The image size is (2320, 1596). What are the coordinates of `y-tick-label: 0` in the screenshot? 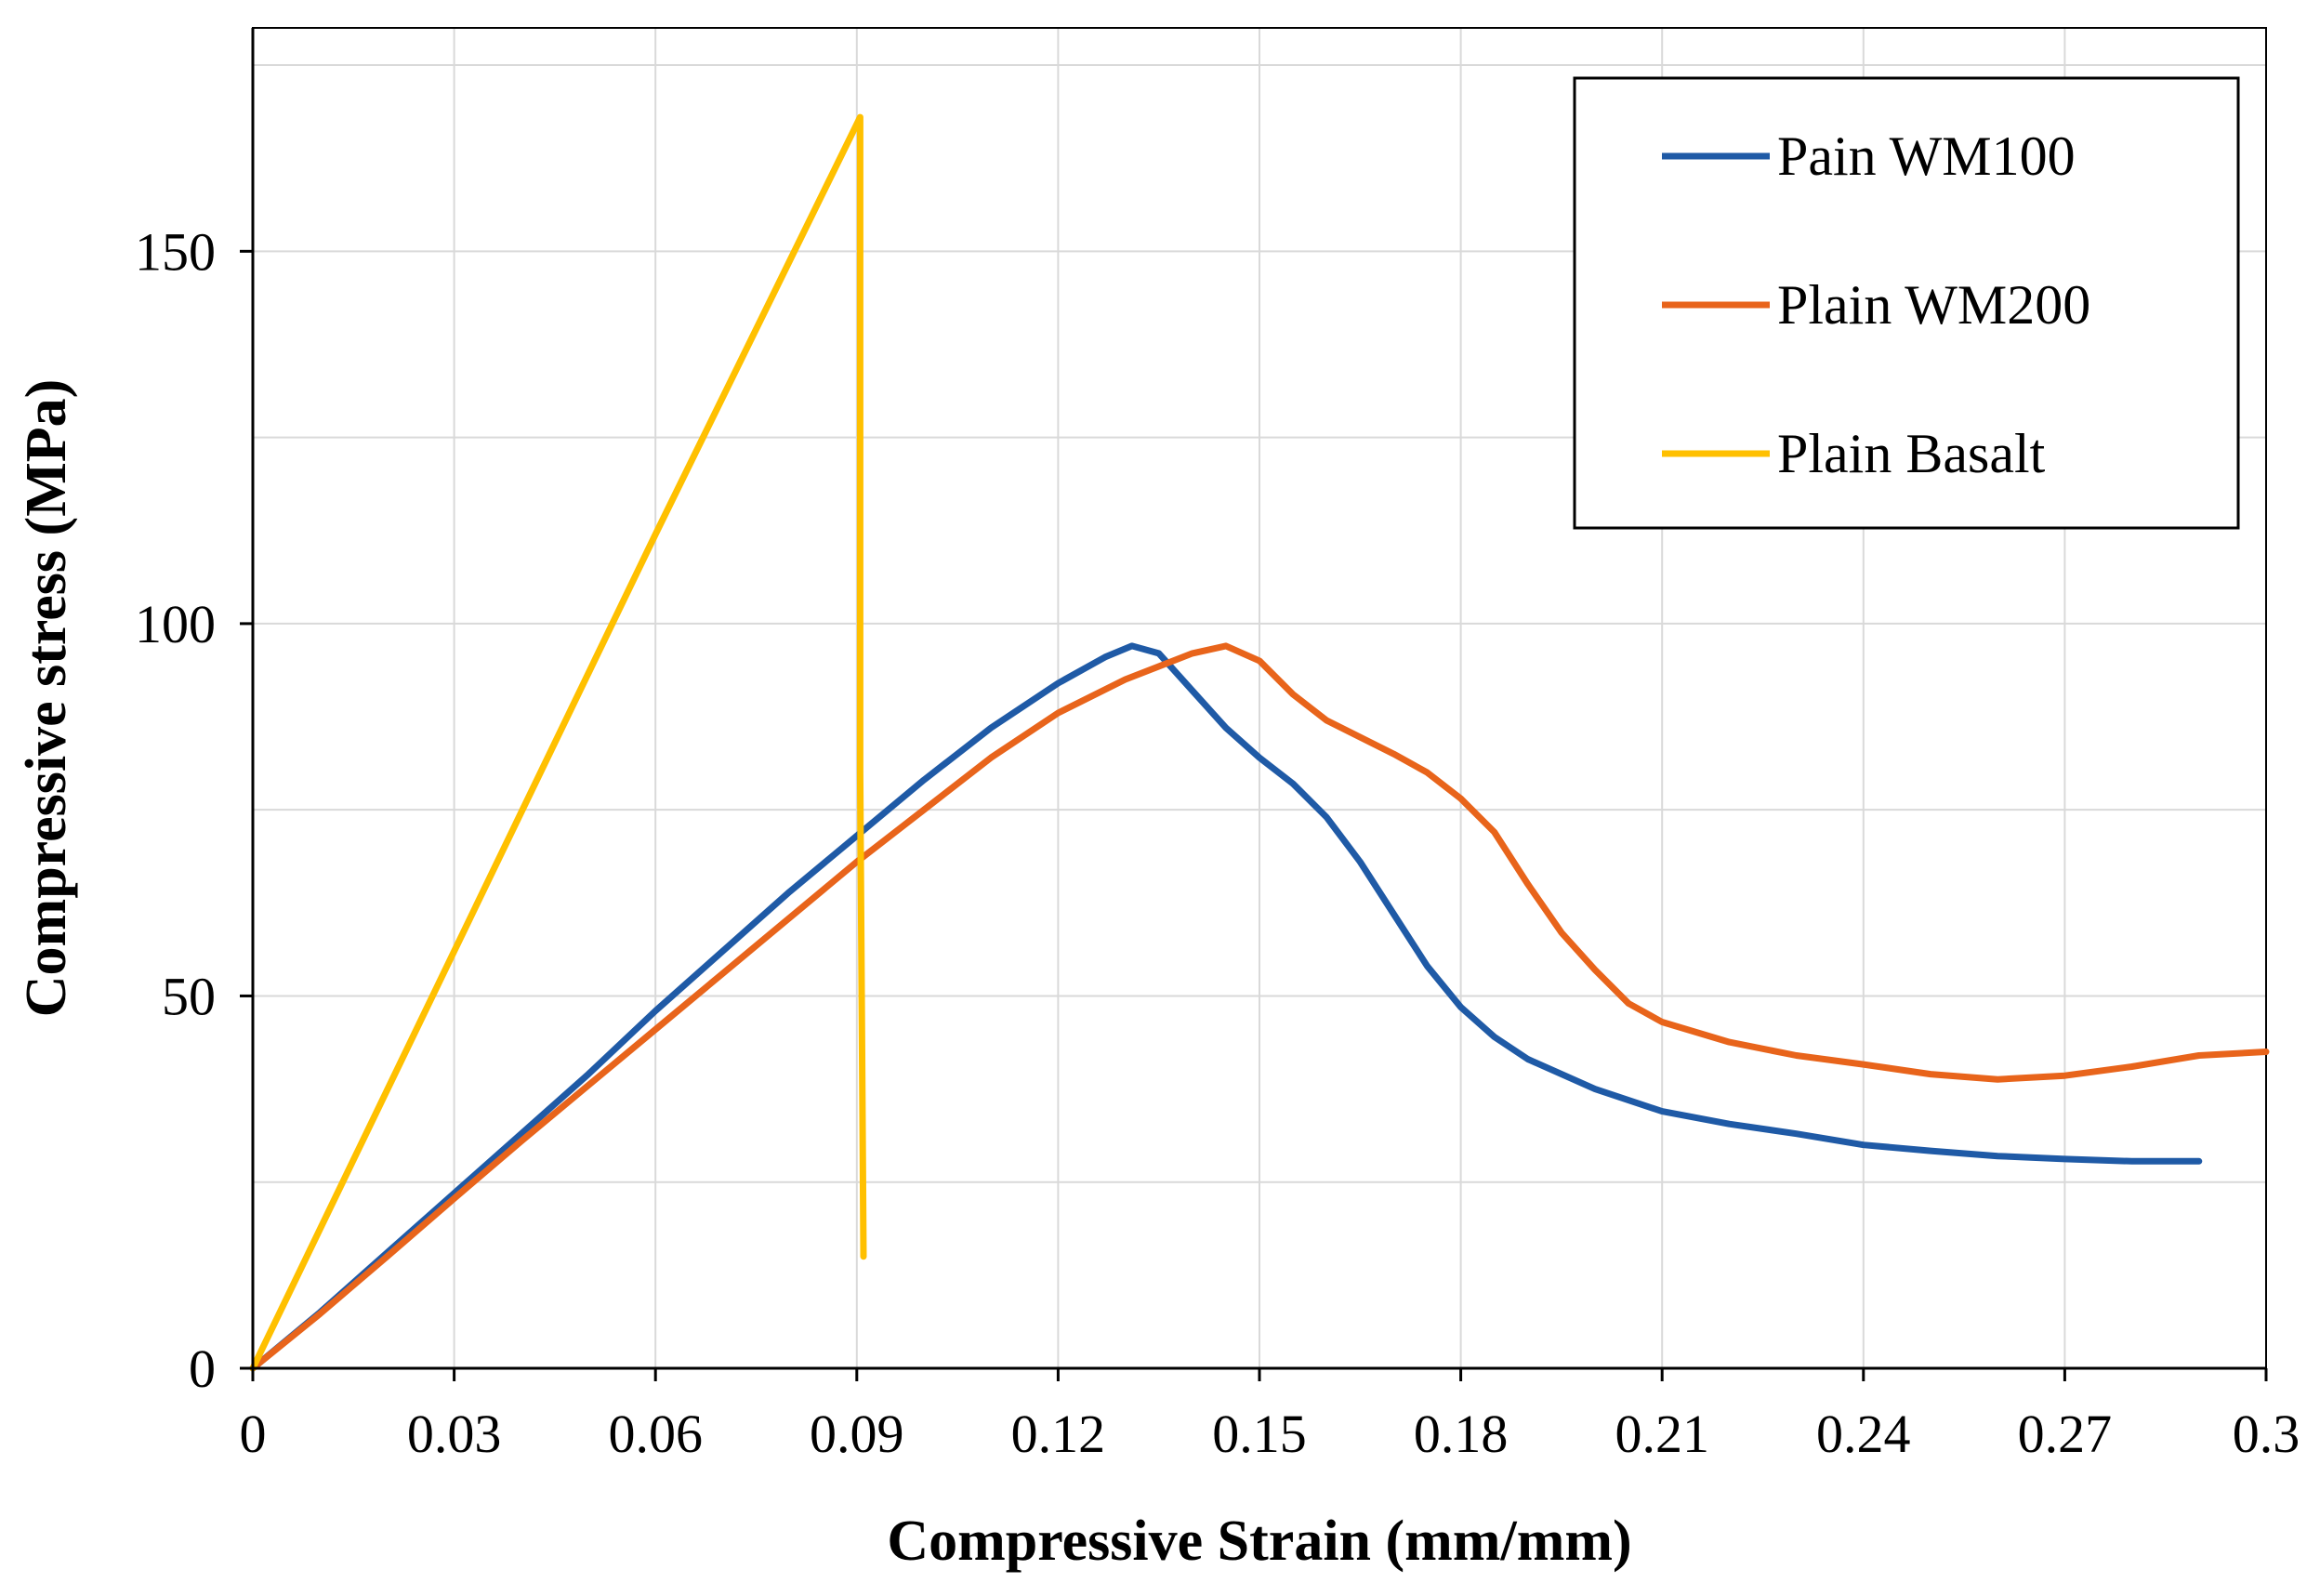 It's located at (202, 1369).